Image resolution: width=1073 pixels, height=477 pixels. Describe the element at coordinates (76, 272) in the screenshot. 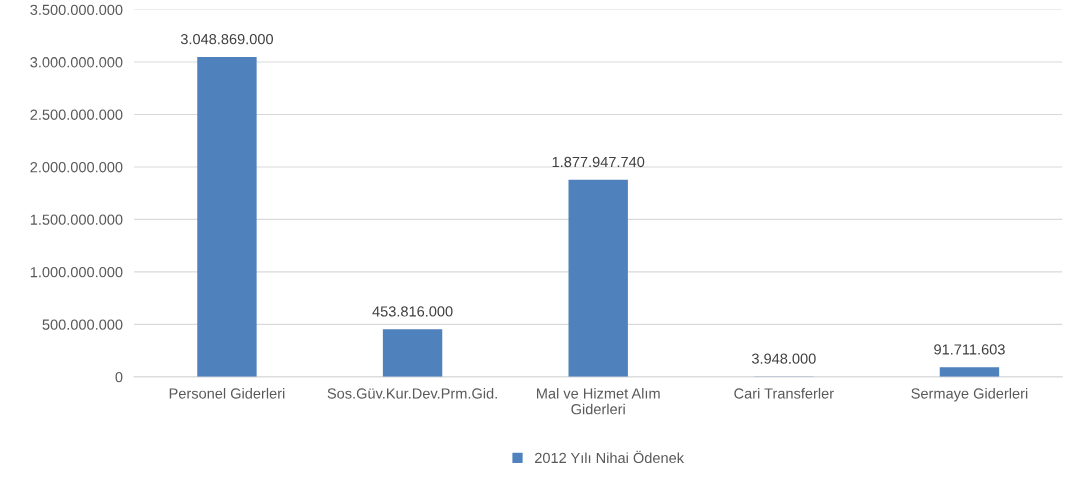

I see `y-tick-label: 1.000.000.000` at that location.